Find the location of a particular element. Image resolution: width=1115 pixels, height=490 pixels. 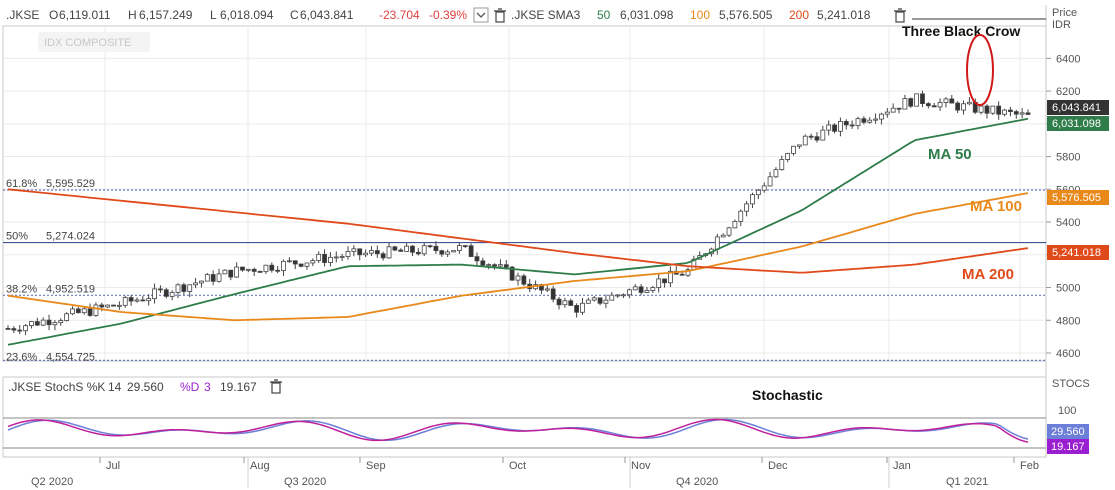

stoch-badge-text: 29.560 is located at coordinates (1068, 432).